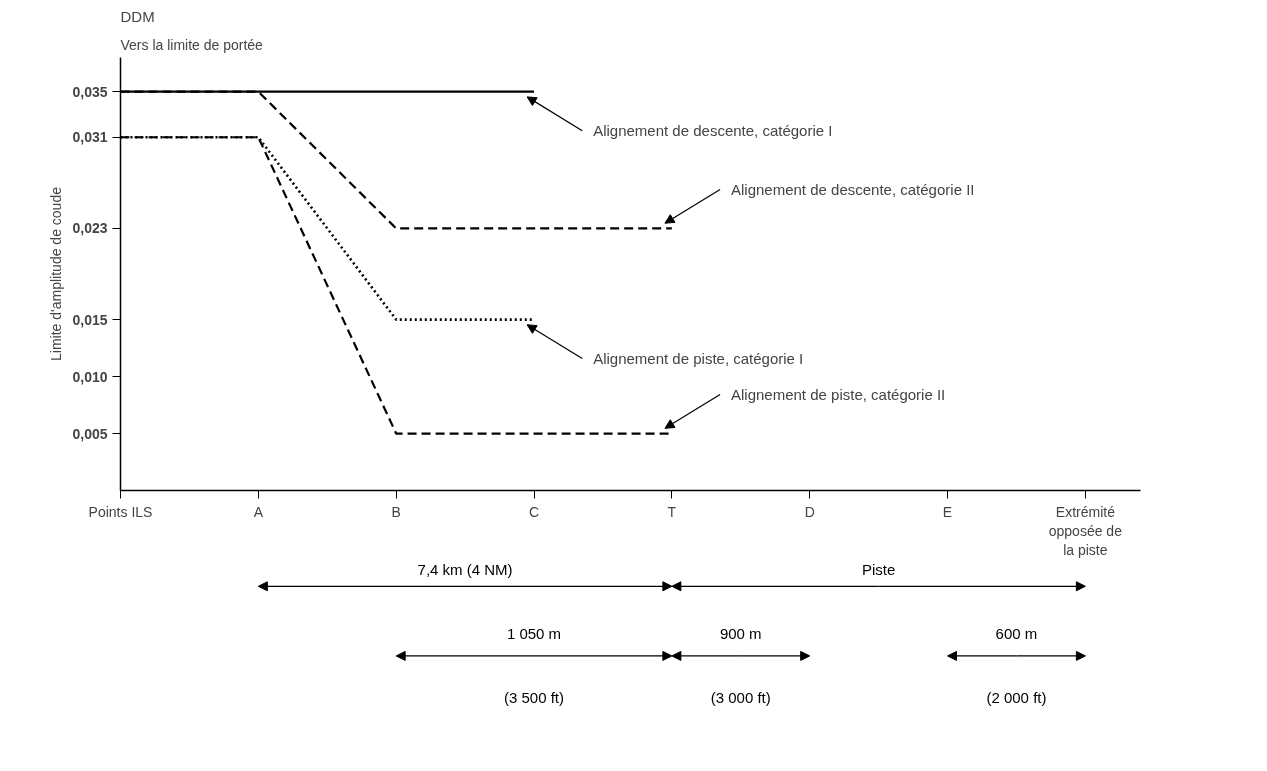 This screenshot has width=1267, height=771. What do you see at coordinates (258, 511) in the screenshot?
I see `x-tick-label: A` at bounding box center [258, 511].